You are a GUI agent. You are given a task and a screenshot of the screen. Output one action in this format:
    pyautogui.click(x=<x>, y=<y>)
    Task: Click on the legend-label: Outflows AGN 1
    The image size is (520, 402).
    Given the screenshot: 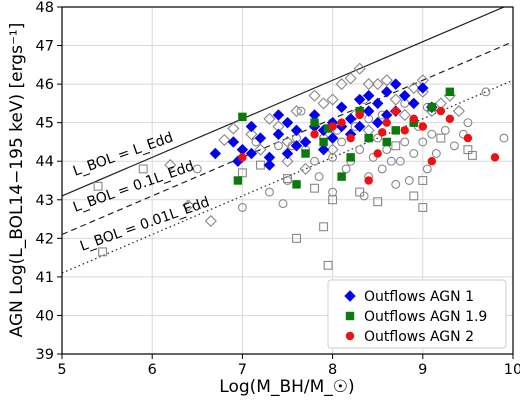 What is the action you would take?
    pyautogui.click(x=419, y=297)
    